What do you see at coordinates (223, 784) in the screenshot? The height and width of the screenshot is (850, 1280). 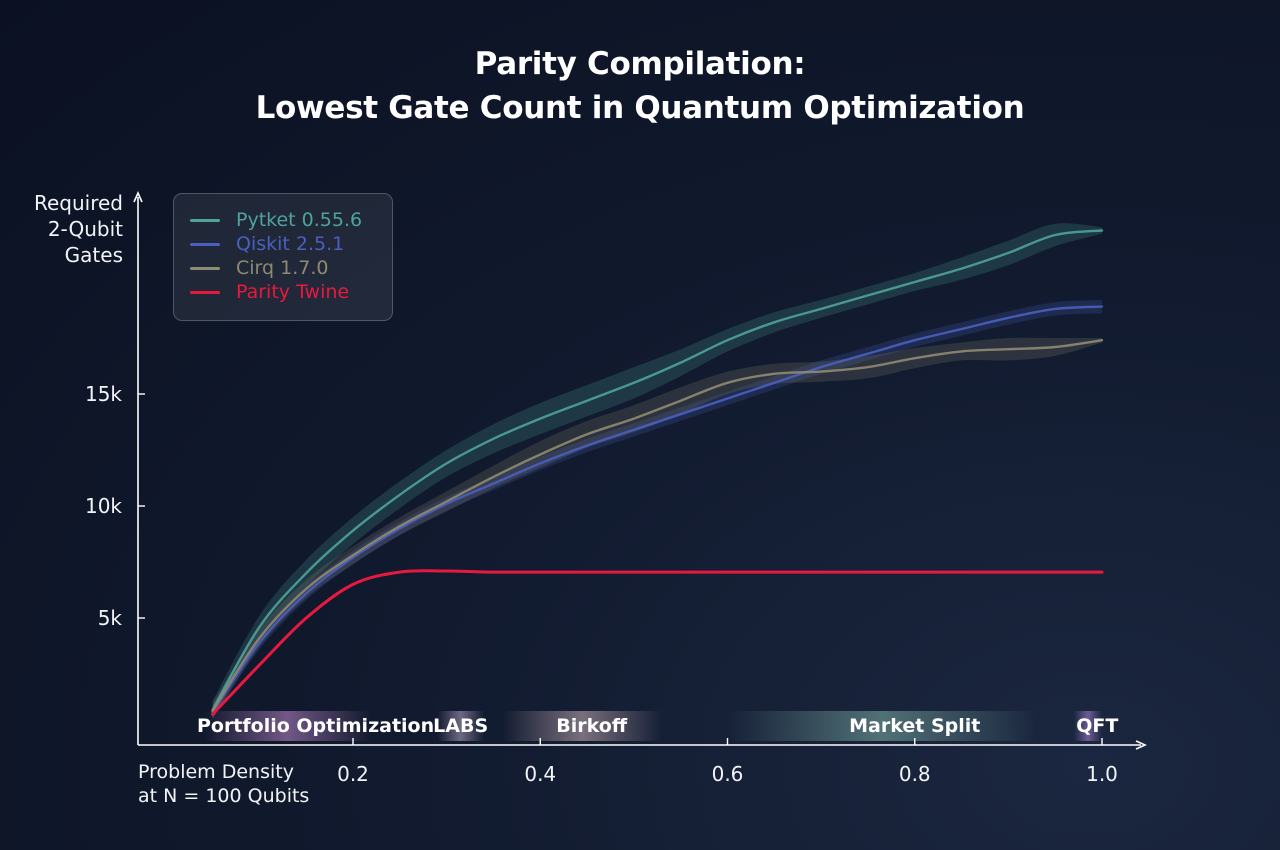 I see `x-axis-label: Problem Density at N = 100 Qubits` at bounding box center [223, 784].